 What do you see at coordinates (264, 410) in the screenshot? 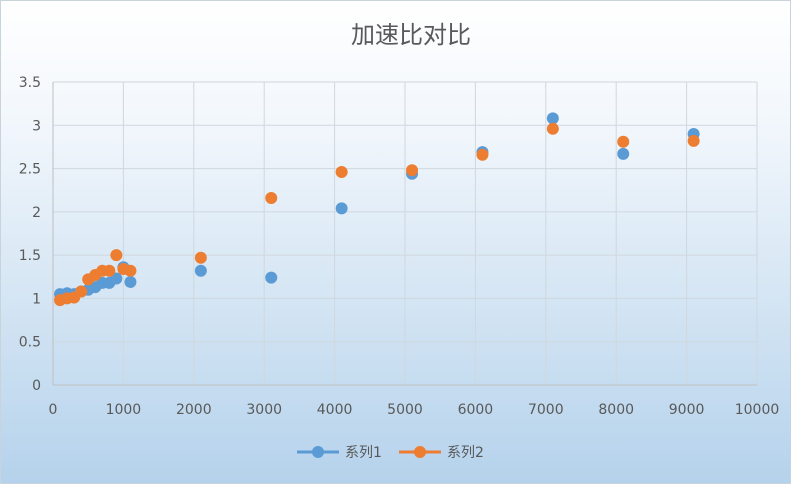
I see `x-tick-label: 3000` at bounding box center [264, 410].